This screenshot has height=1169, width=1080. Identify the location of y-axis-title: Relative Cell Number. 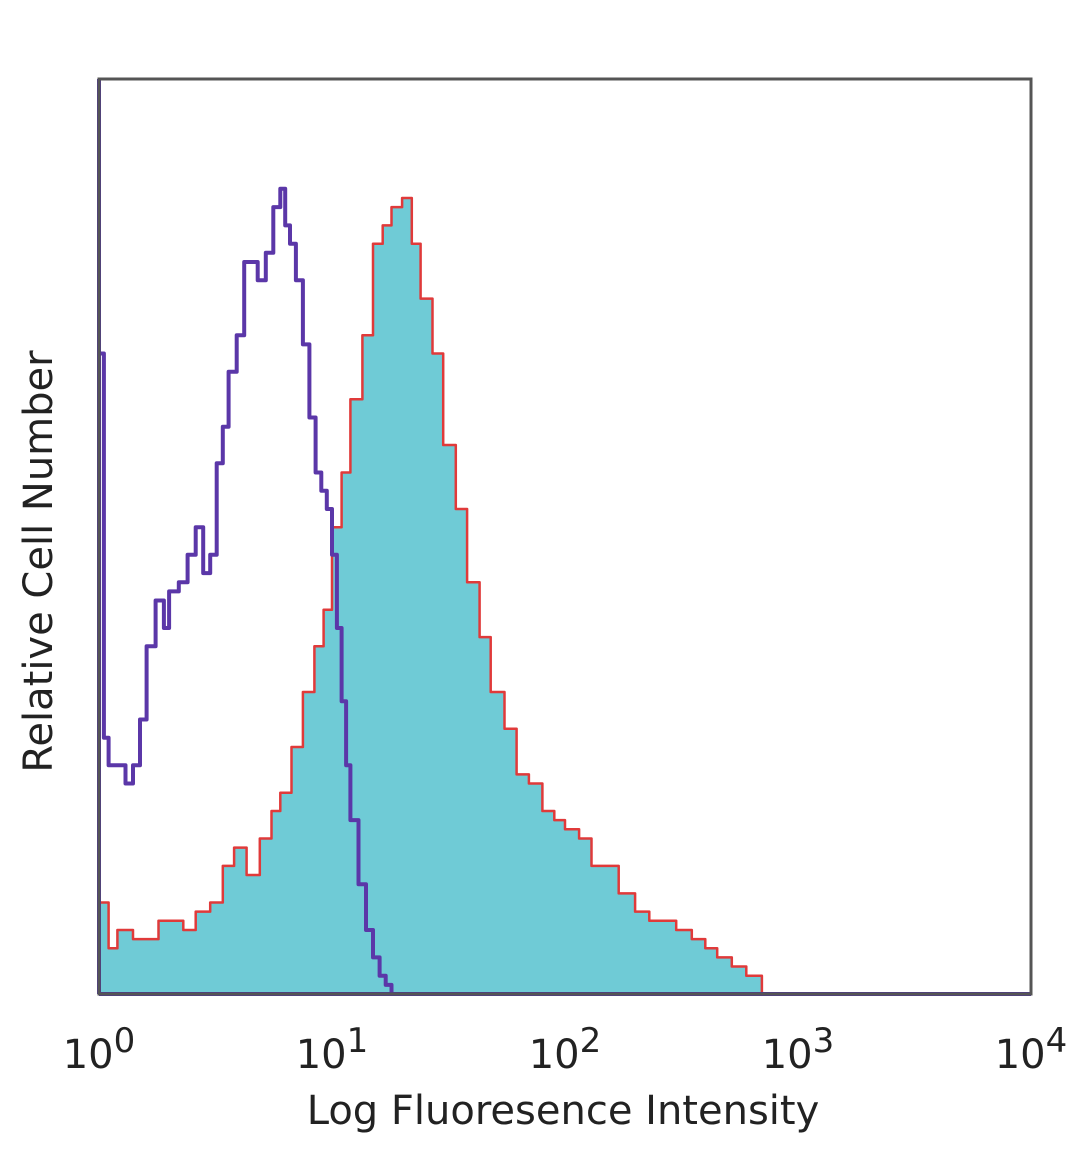
(39, 561).